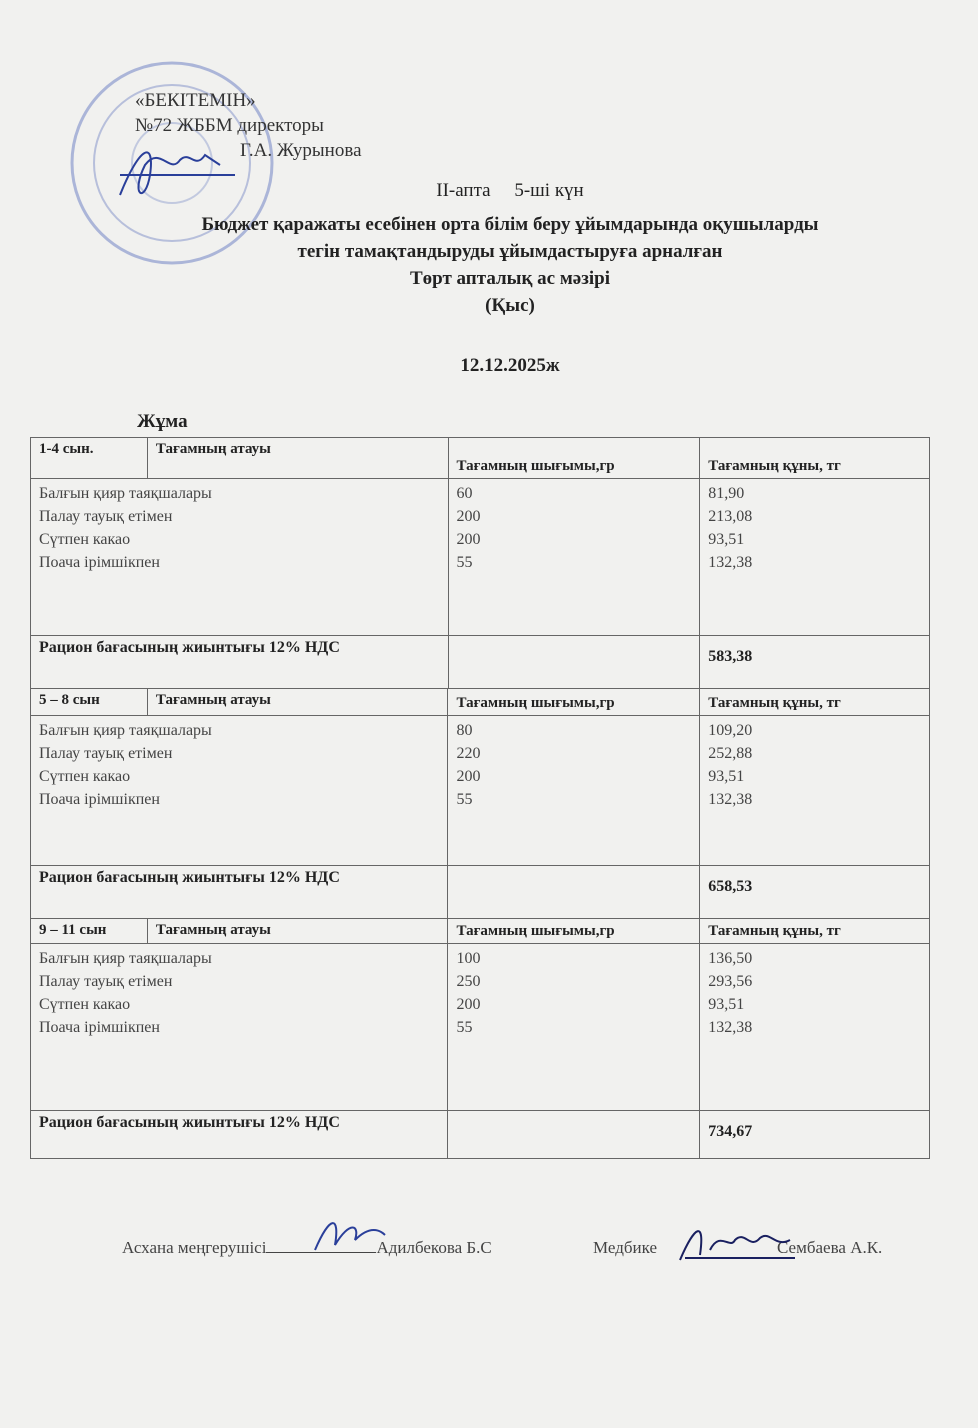 The height and width of the screenshot is (1428, 978). I want to click on item-price: 252,88, so click(730, 753).